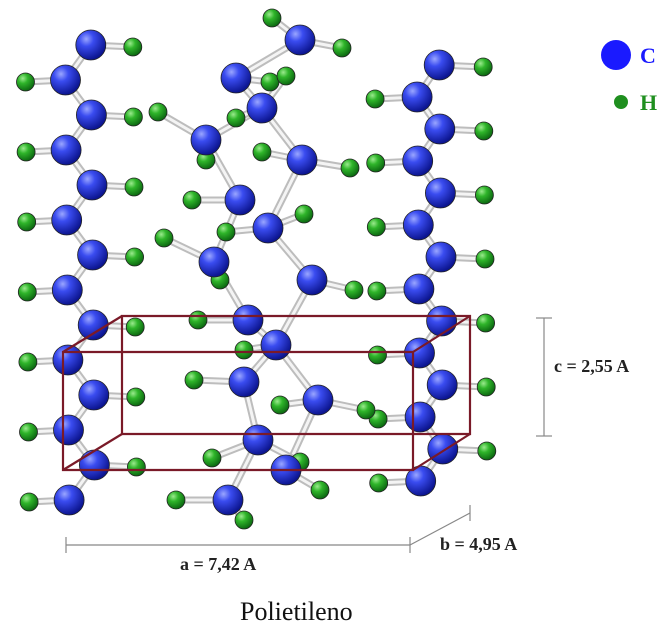 This screenshot has height=637, width=668. I want to click on dimension-a-label: a = 7,42 A, so click(218, 564).